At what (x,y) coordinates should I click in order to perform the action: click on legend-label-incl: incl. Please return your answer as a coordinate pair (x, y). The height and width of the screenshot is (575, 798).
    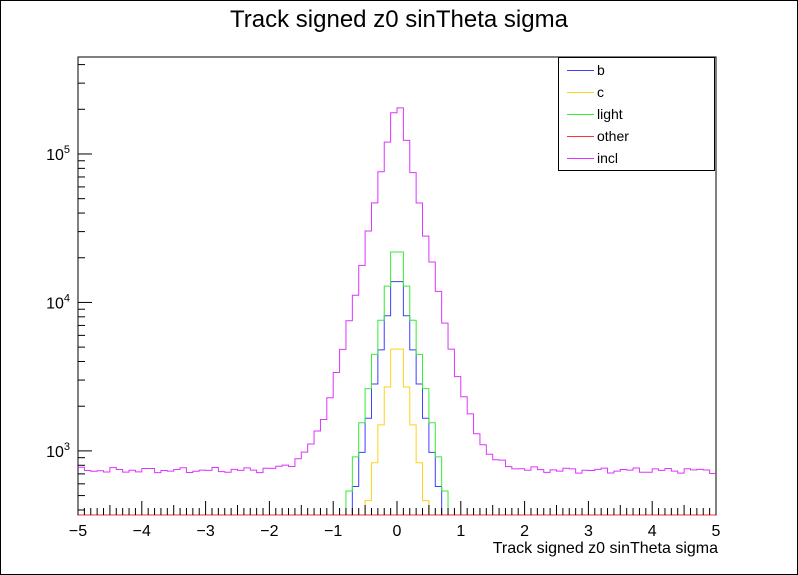
    Looking at the image, I should click on (608, 158).